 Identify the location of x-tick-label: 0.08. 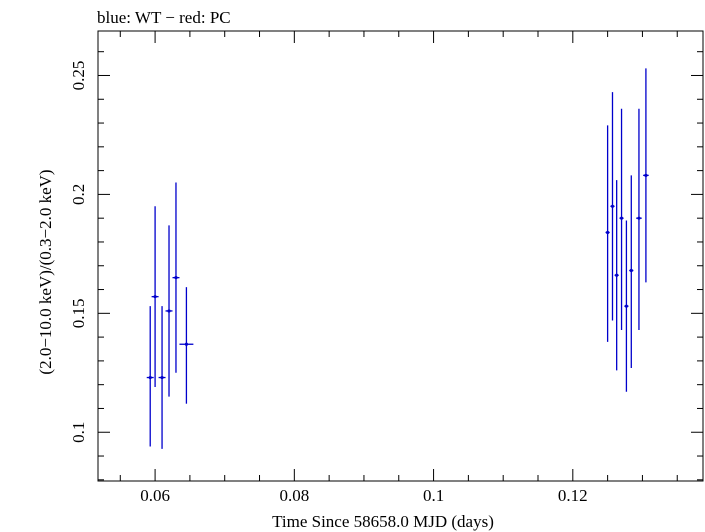
(294, 495).